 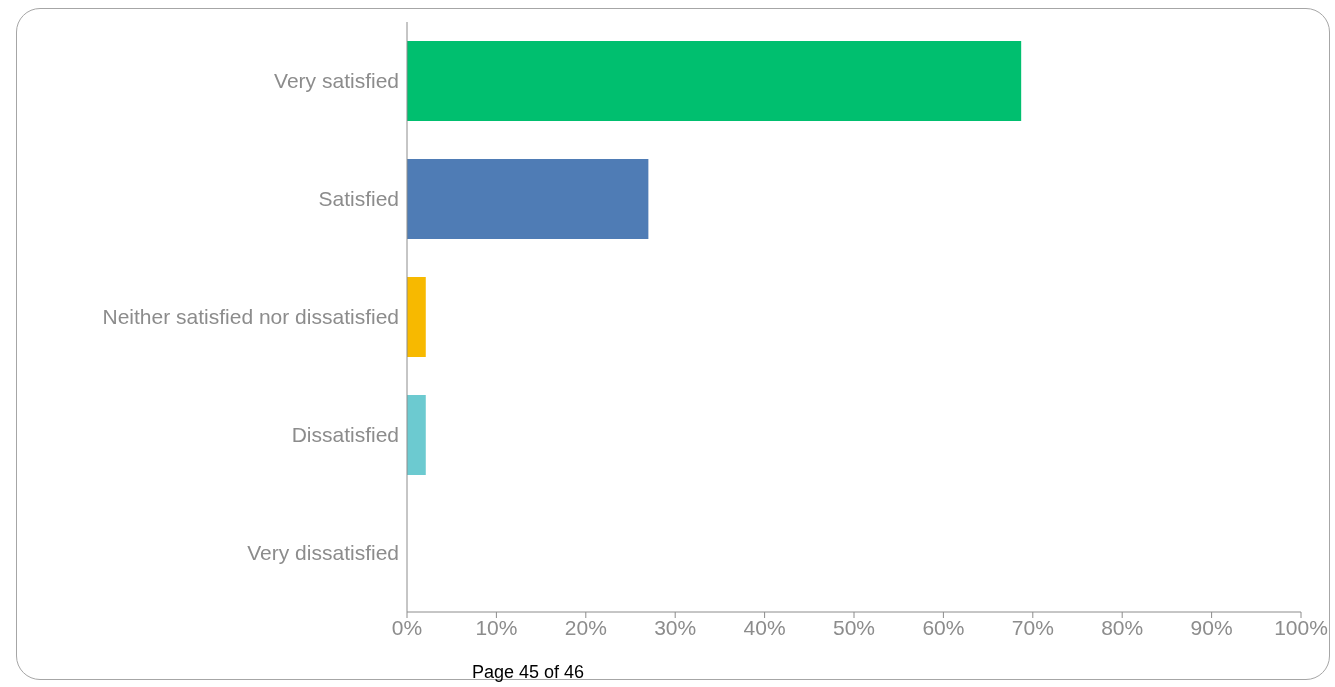 I want to click on x-tick-label: 60%, so click(x=943, y=627).